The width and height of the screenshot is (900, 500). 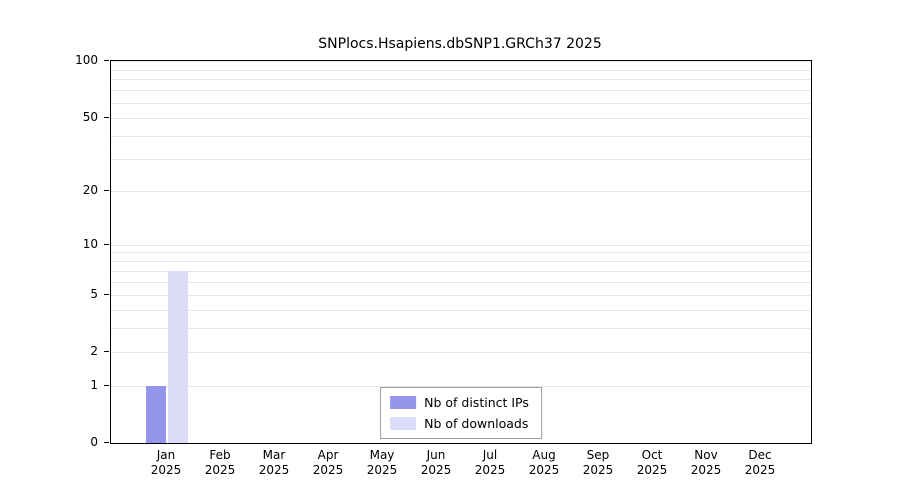 I want to click on y-tick-label: 10, so click(x=90, y=243).